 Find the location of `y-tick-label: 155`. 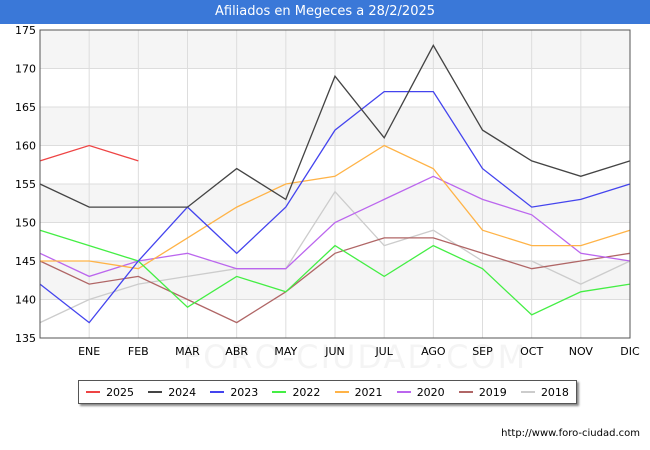

y-tick-label: 155 is located at coordinates (25, 184).